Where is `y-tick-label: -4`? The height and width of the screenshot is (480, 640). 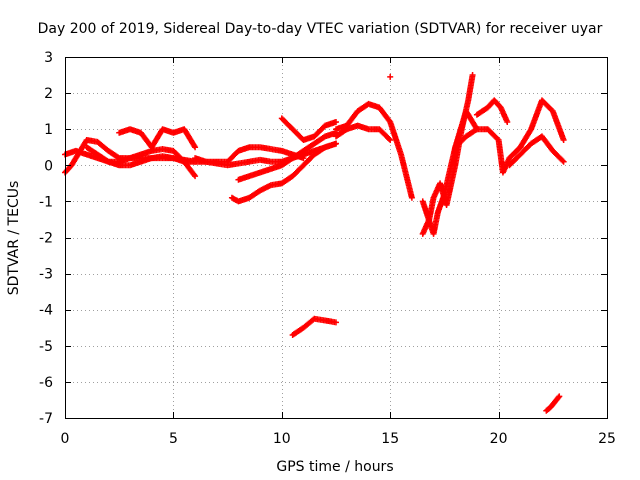
y-tick-label: -4 is located at coordinates (46, 311).